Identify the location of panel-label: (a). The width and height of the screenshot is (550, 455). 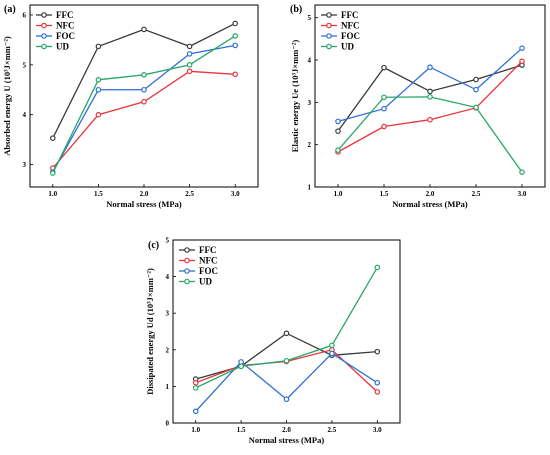
(10, 9).